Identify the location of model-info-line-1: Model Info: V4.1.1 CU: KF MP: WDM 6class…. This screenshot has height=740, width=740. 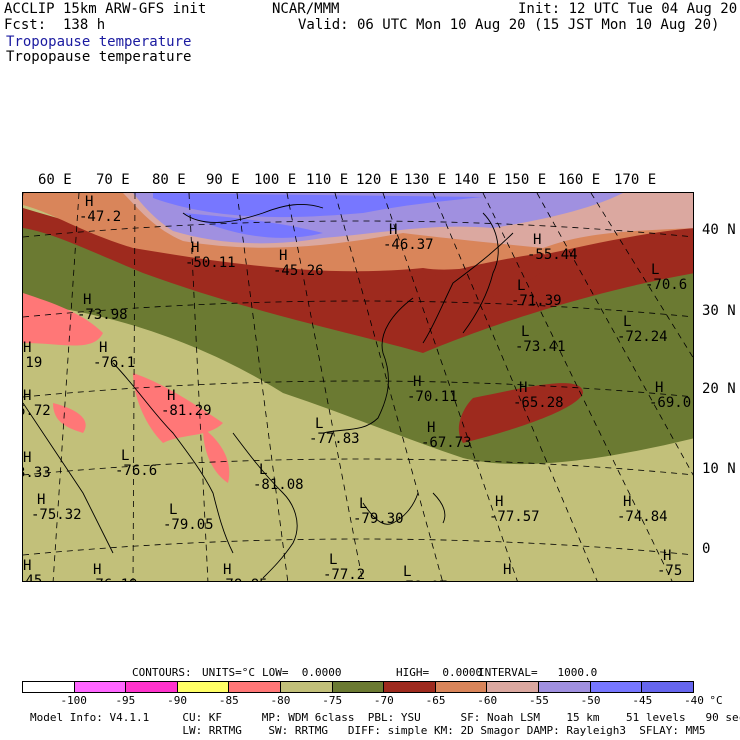
(385, 717).